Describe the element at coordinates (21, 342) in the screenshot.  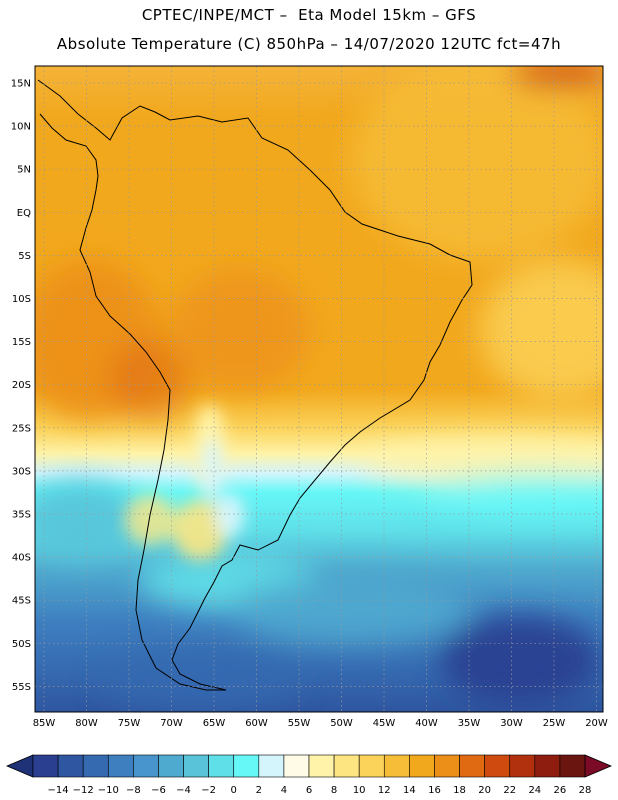
I see `lat-label: 15S` at that location.